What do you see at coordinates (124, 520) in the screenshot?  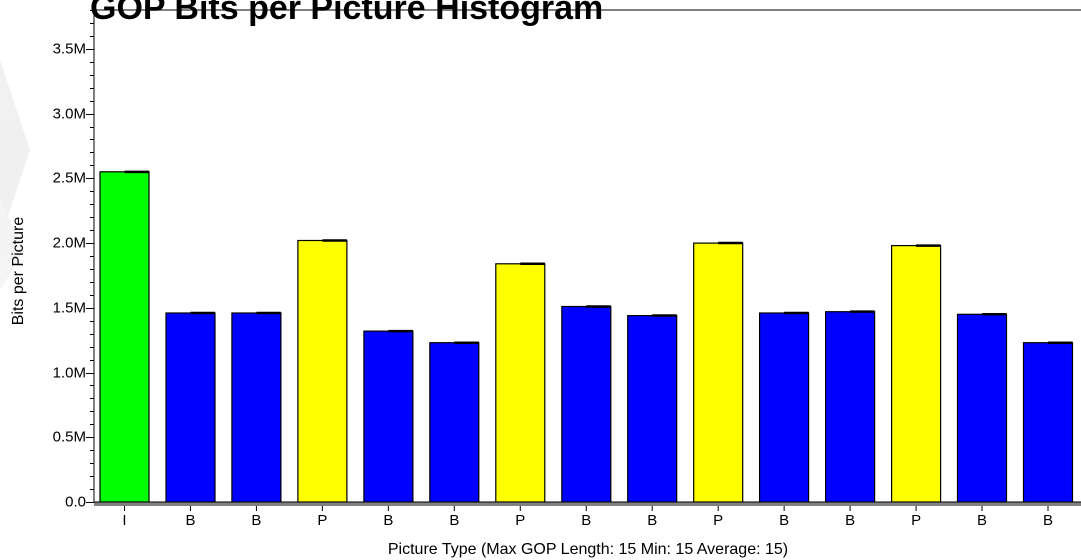 I see `x-tick-label: I` at bounding box center [124, 520].